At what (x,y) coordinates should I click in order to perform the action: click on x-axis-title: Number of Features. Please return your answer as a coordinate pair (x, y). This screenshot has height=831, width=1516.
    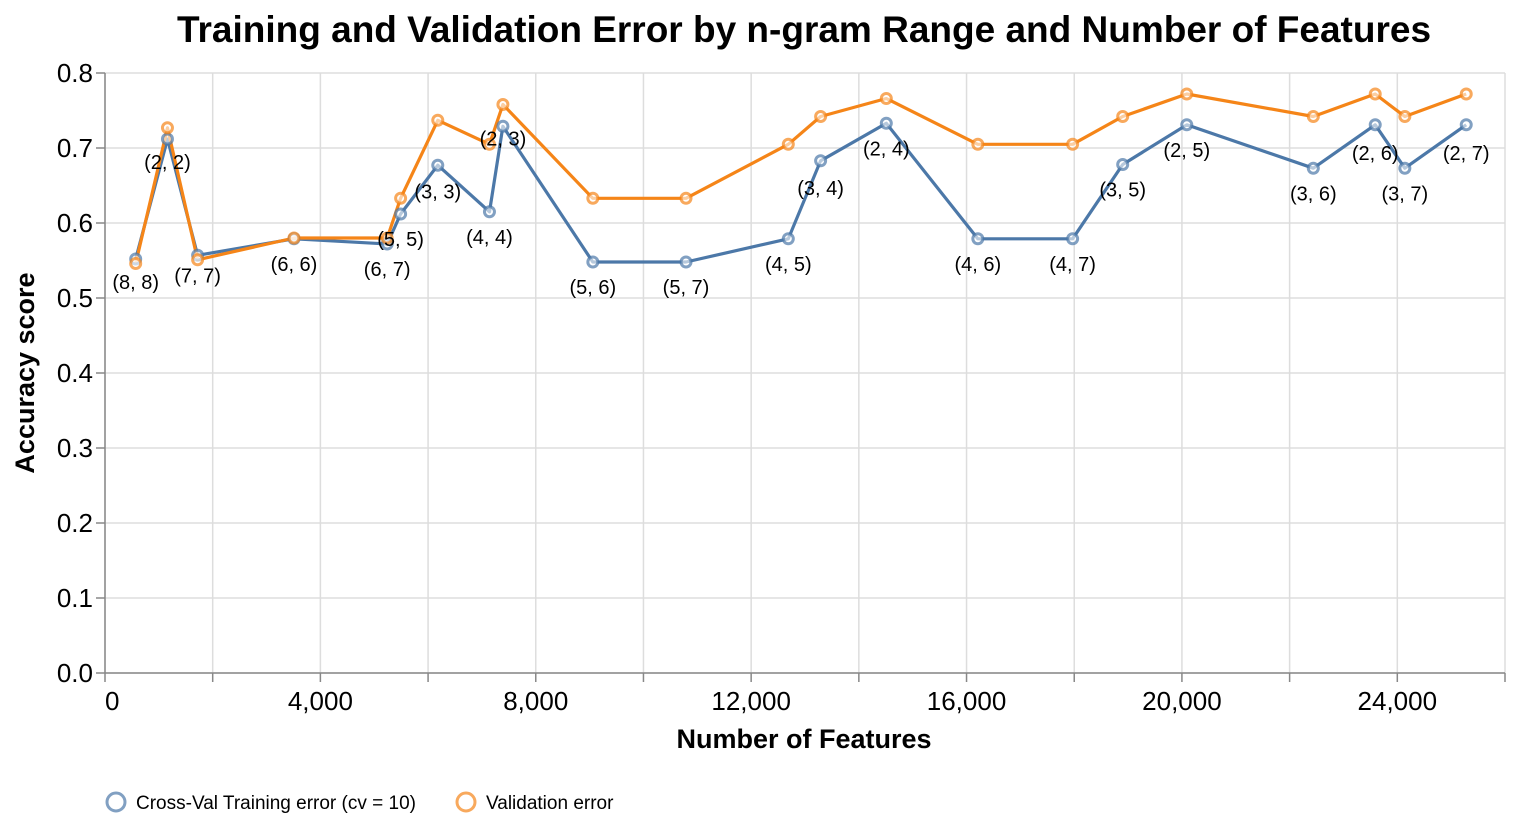
    Looking at the image, I should click on (803, 739).